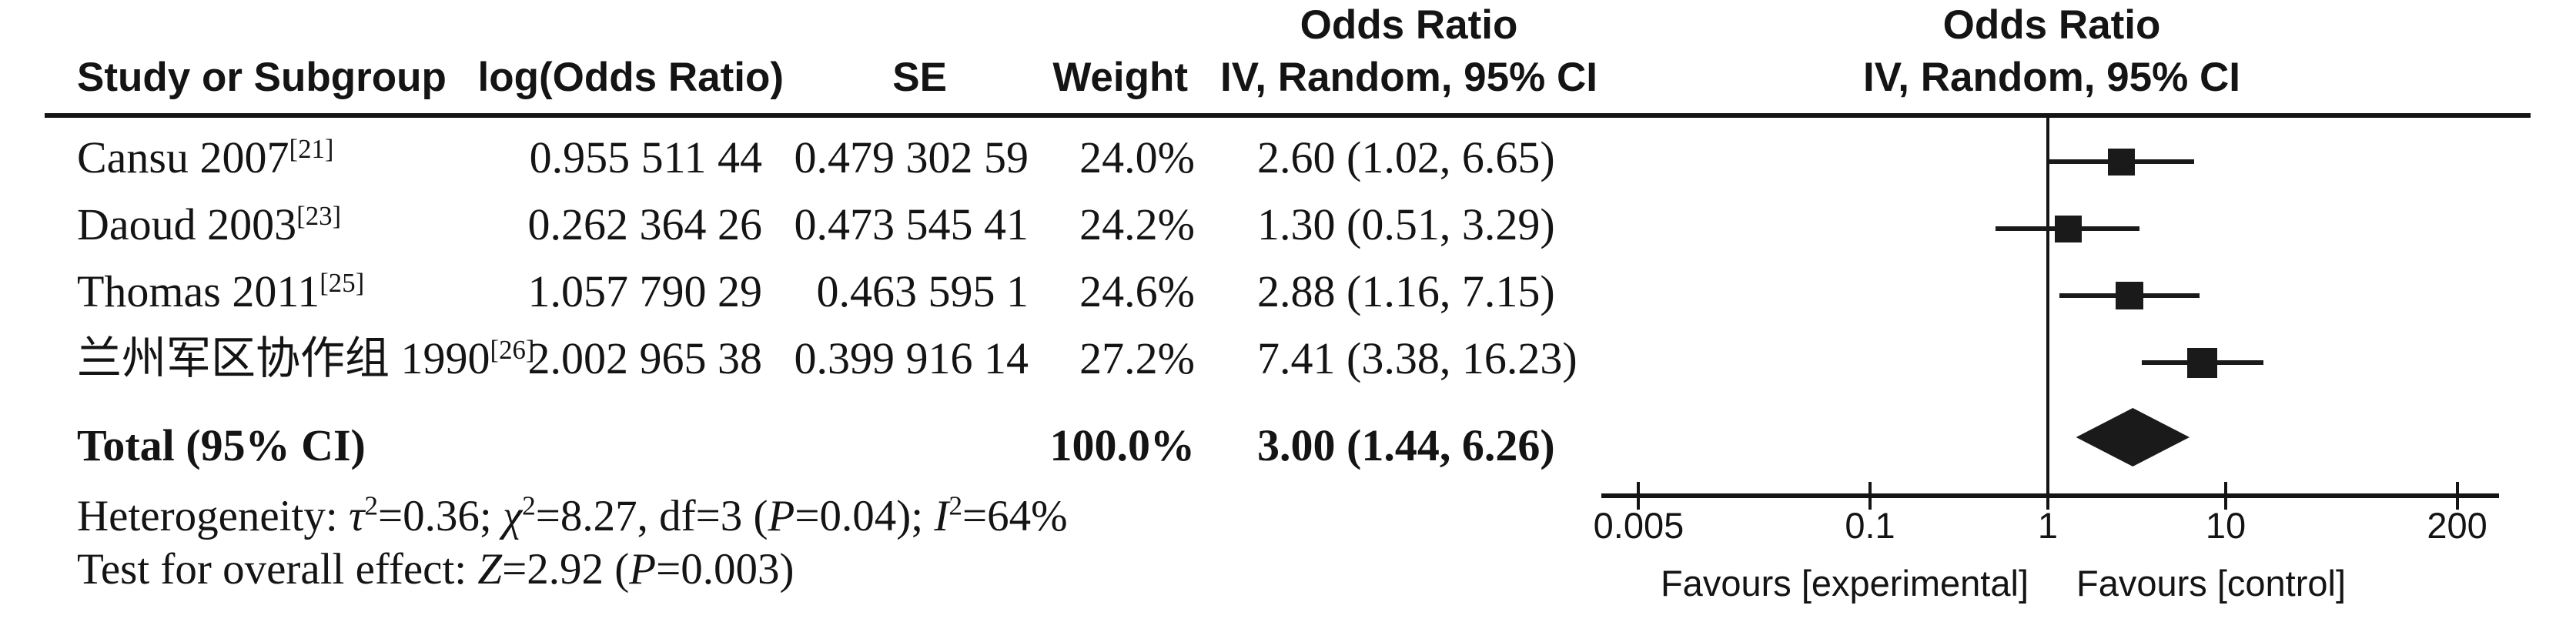 This screenshot has width=2576, height=622. Describe the element at coordinates (213, 516) in the screenshot. I see `stat-text-segment: Heterogeneity:` at that location.